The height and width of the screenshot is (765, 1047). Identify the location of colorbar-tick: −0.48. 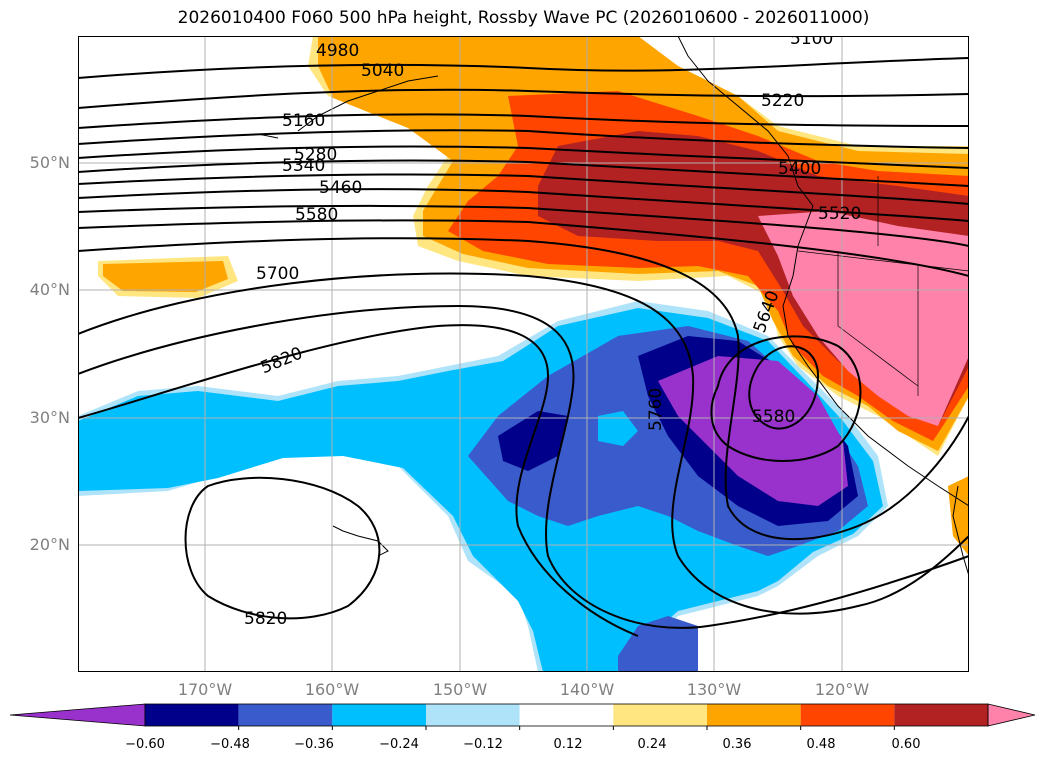
(230, 744).